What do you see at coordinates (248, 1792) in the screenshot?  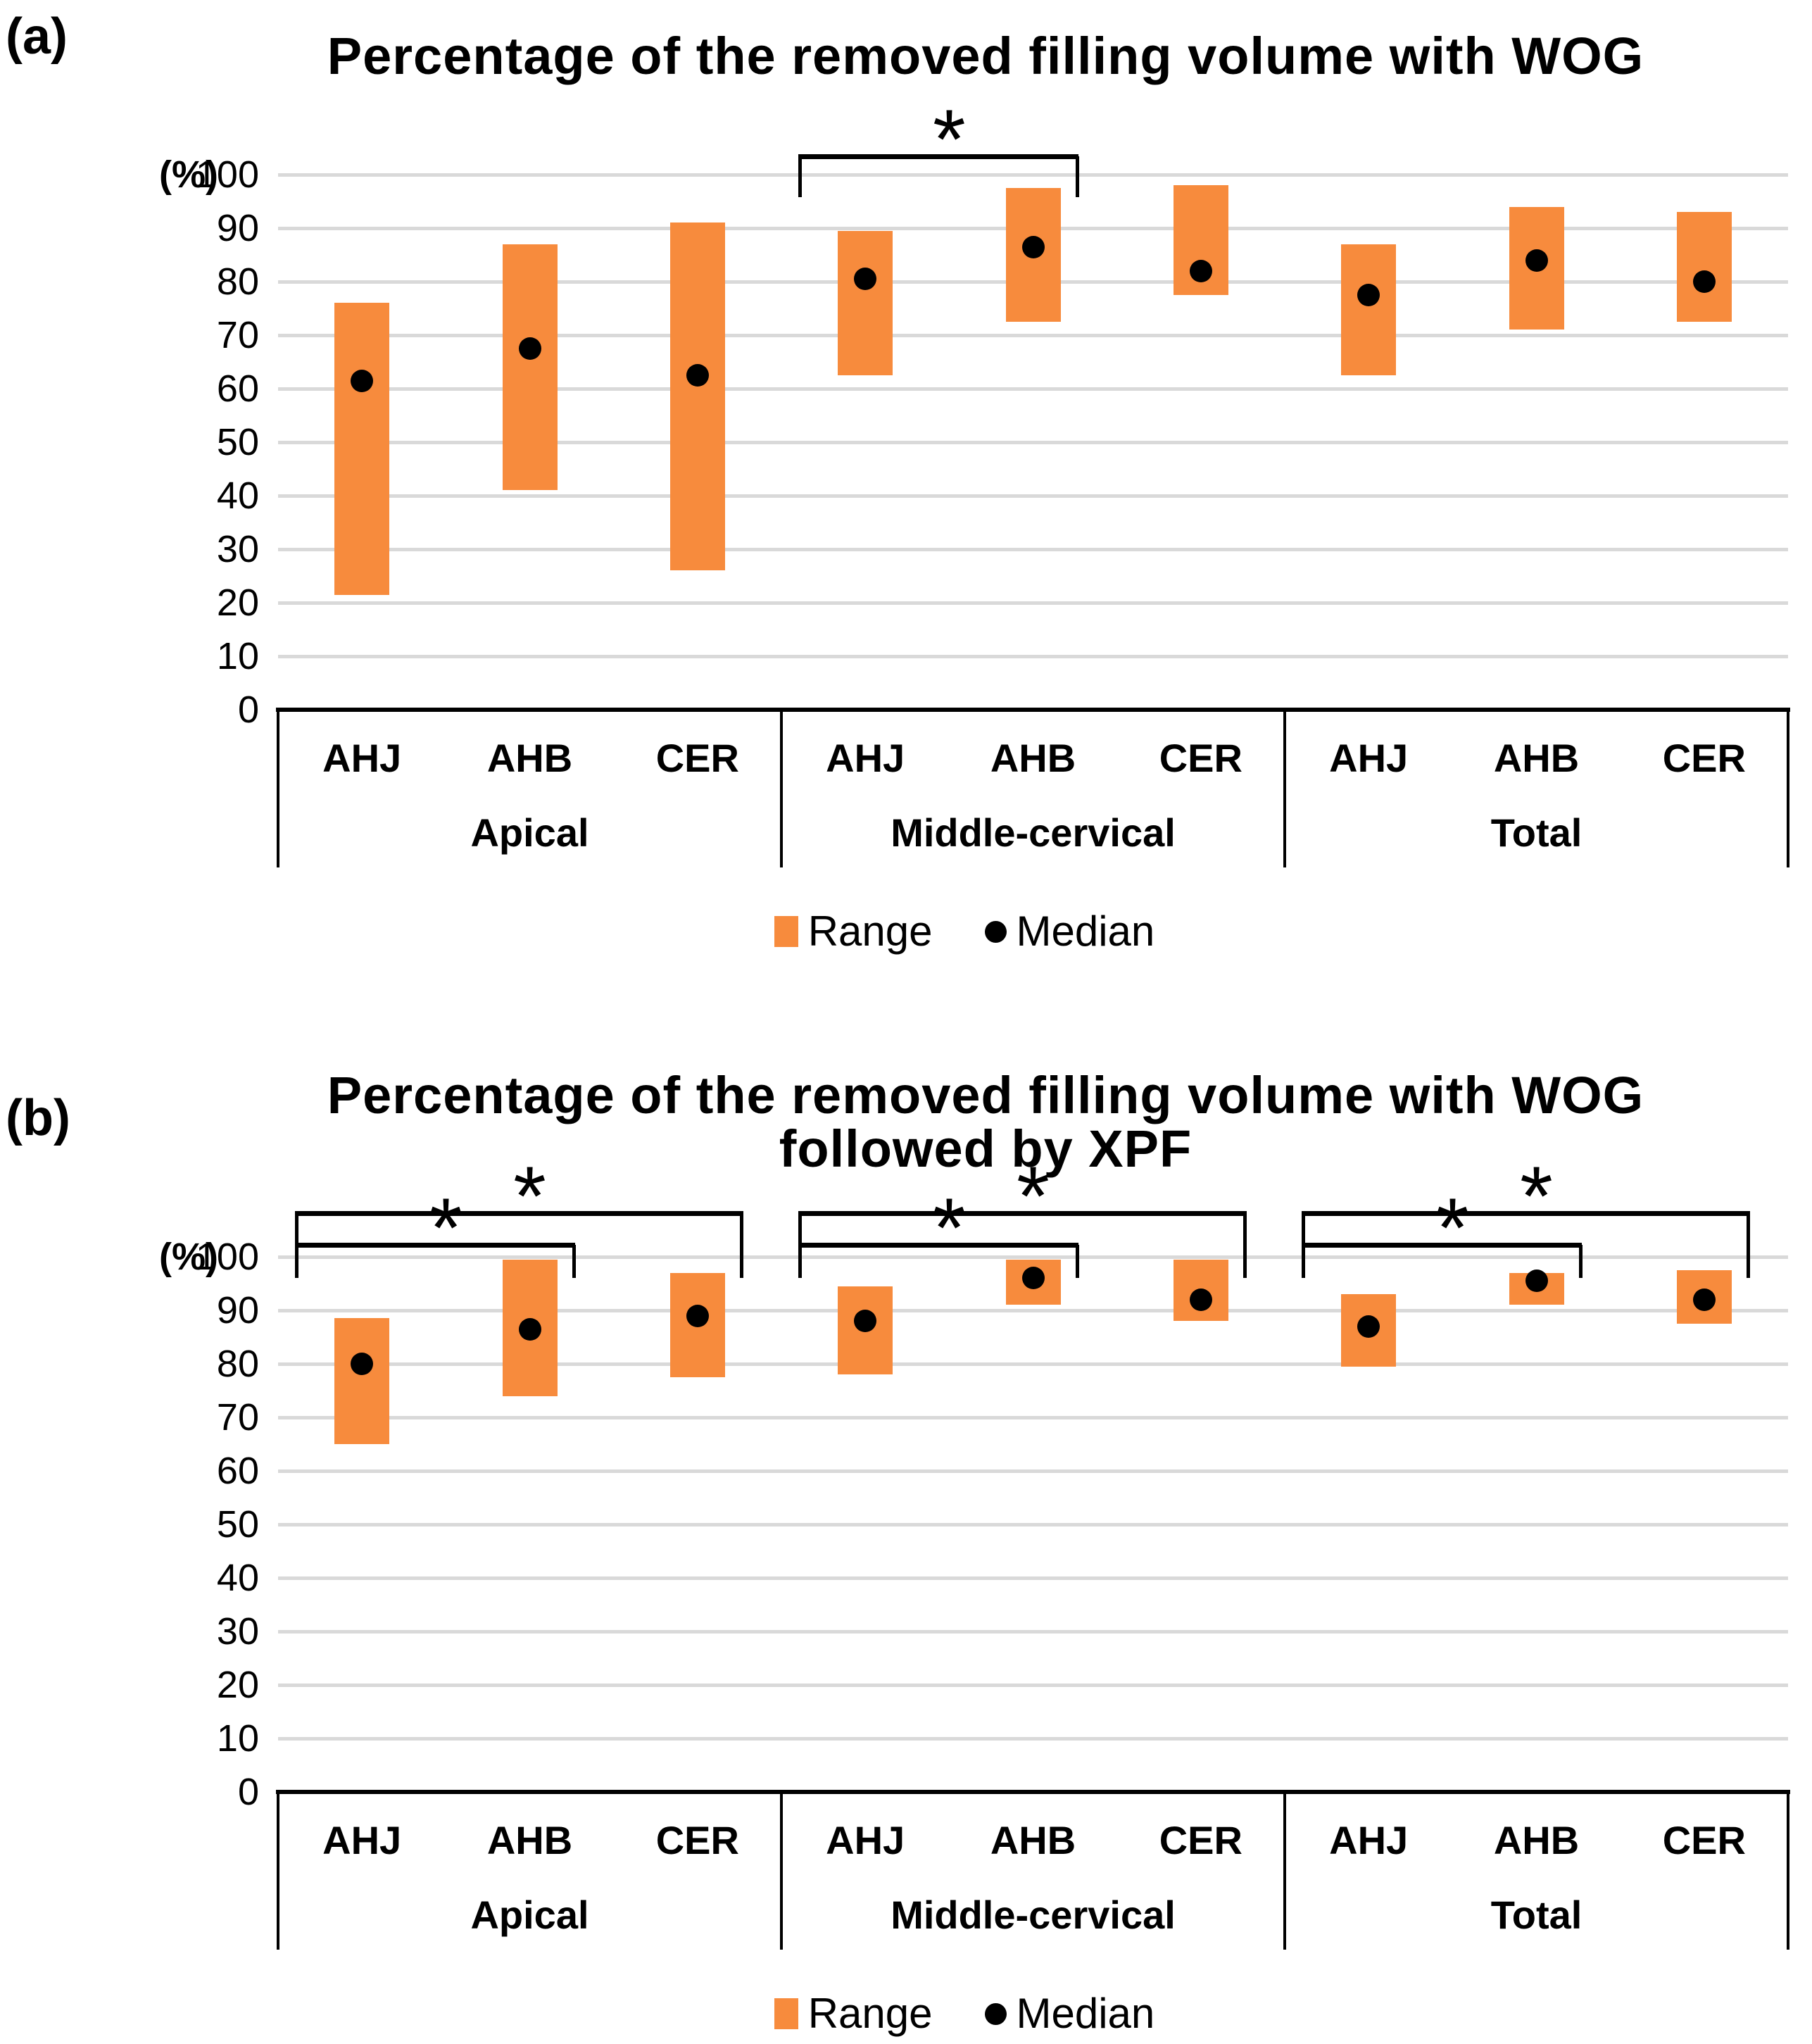 I see `y-tick-label: 0` at bounding box center [248, 1792].